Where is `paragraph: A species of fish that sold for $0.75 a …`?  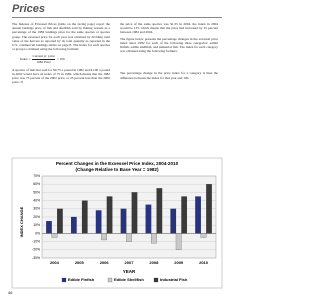
paragraph: A species of fish that sold for $0.75 a … is located at coordinates (61, 76).